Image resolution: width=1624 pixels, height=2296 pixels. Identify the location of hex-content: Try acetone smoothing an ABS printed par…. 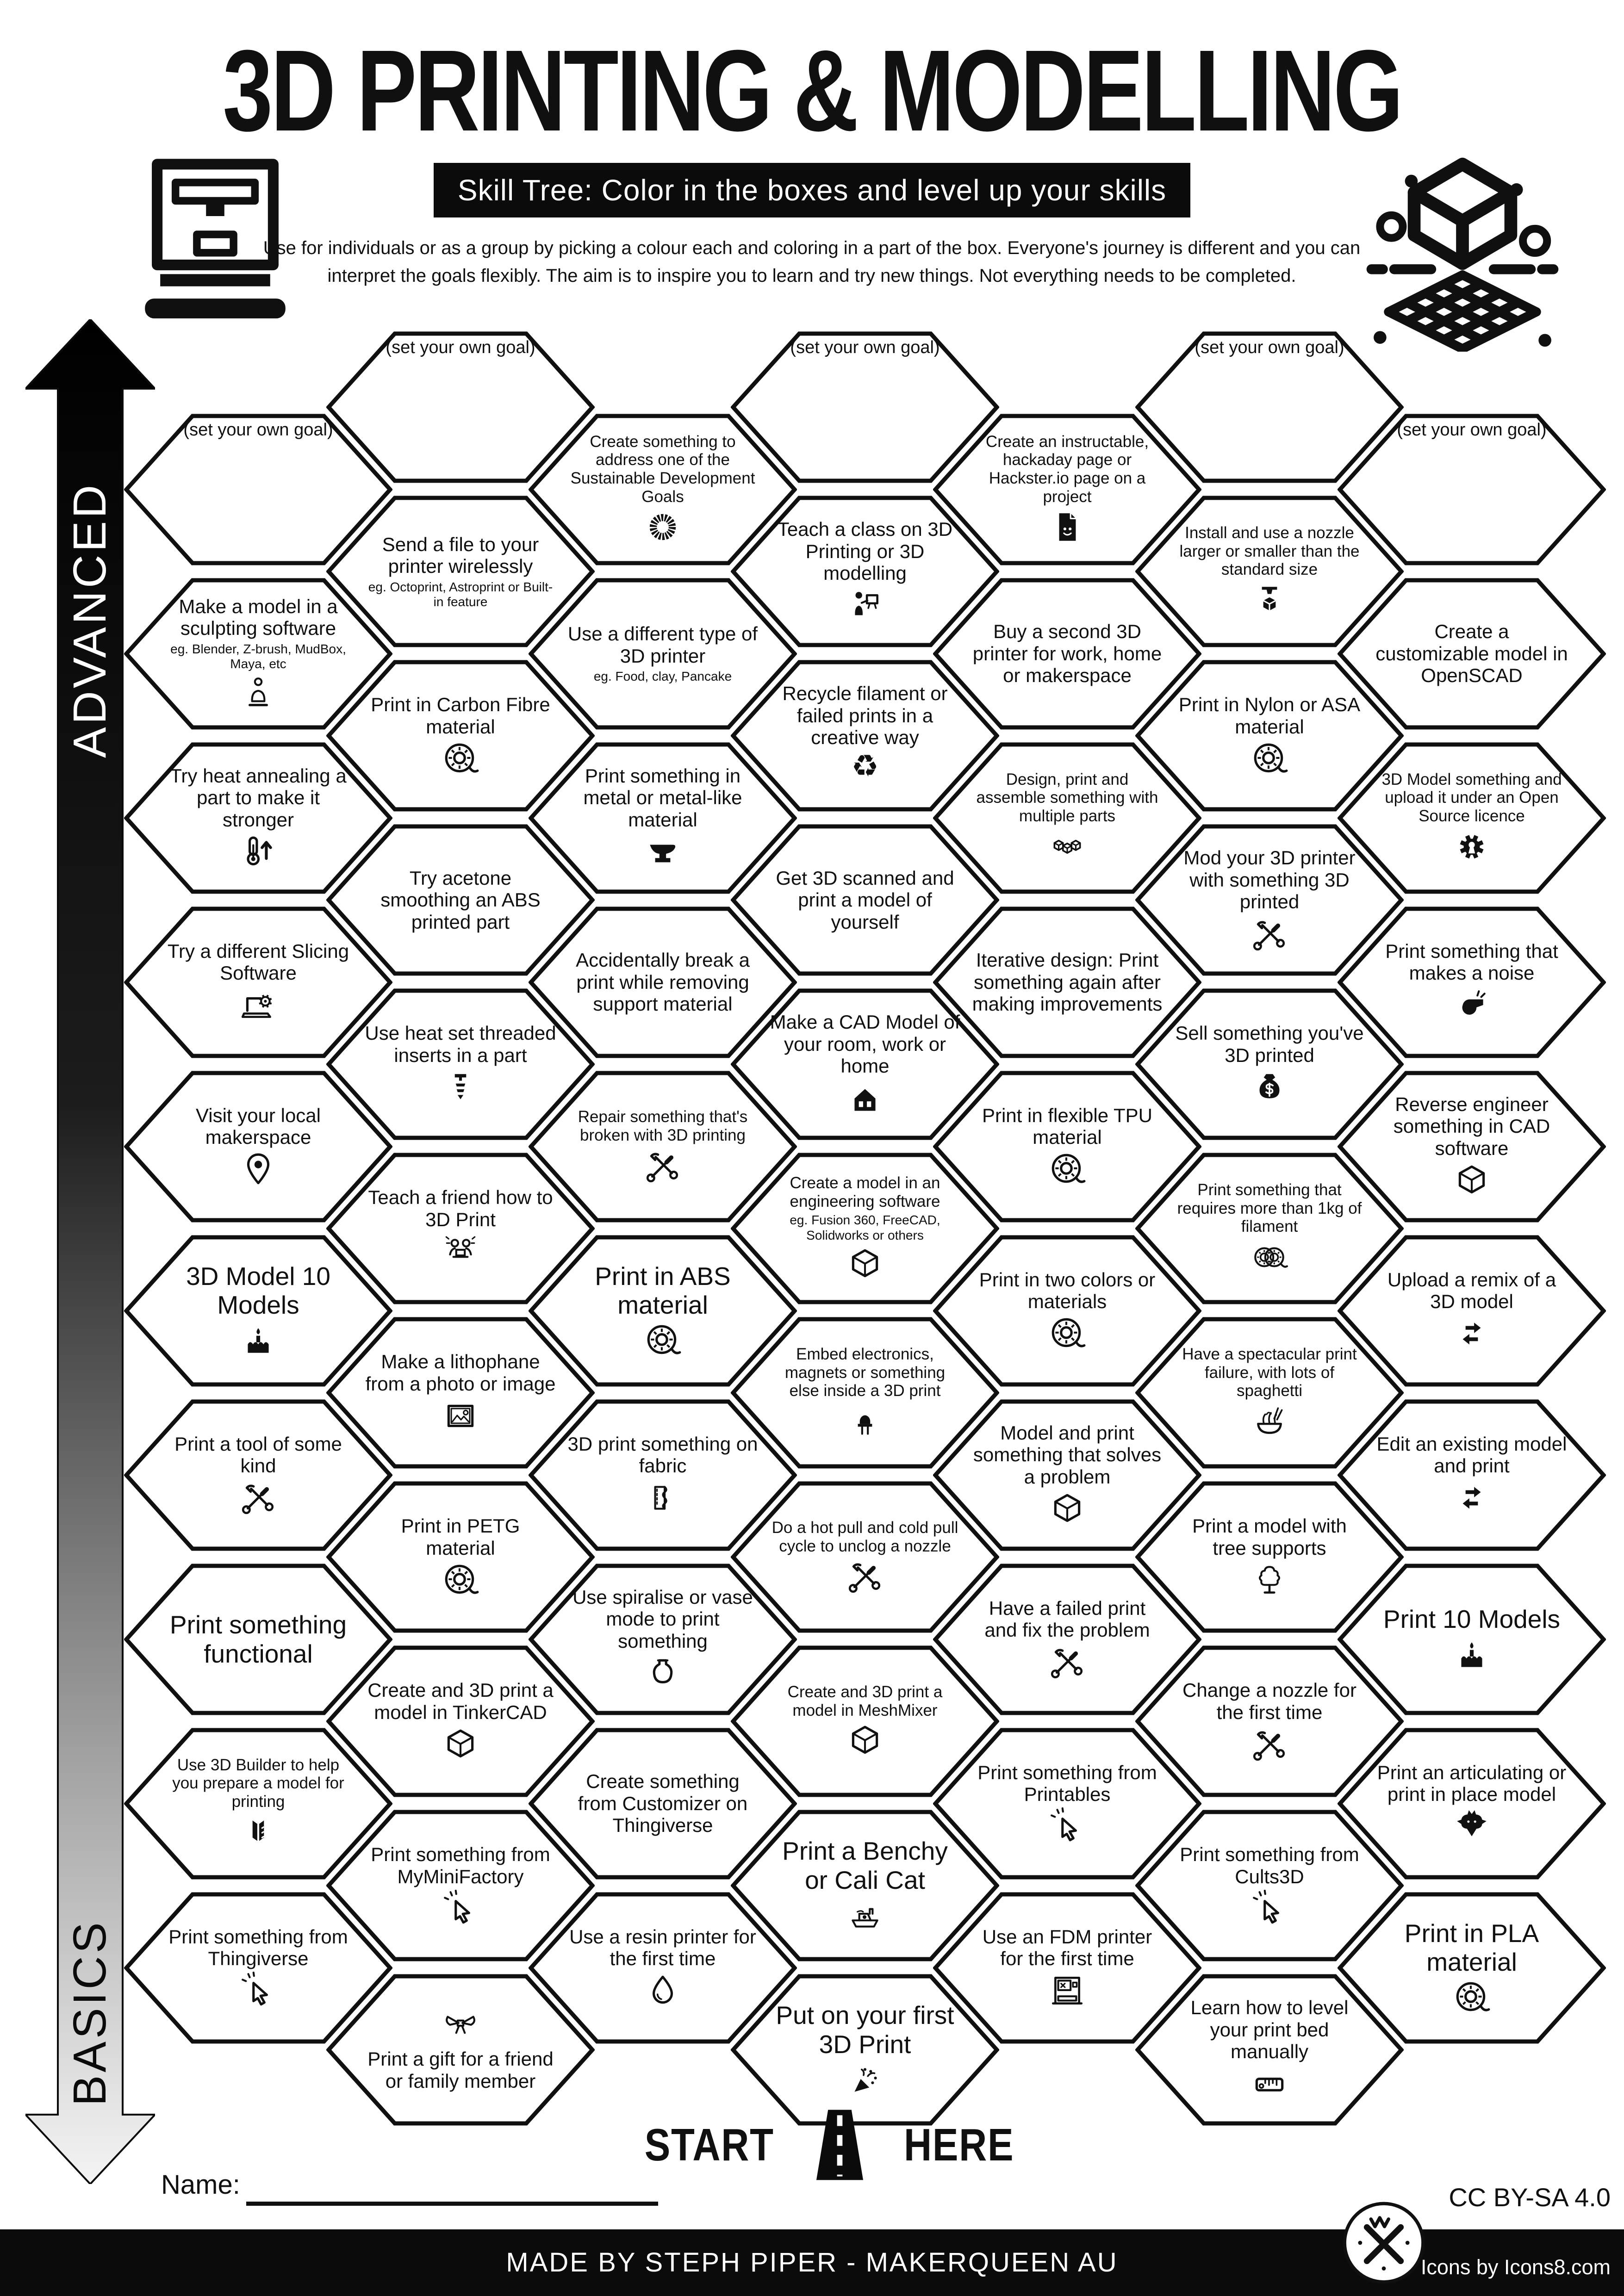
(460, 900).